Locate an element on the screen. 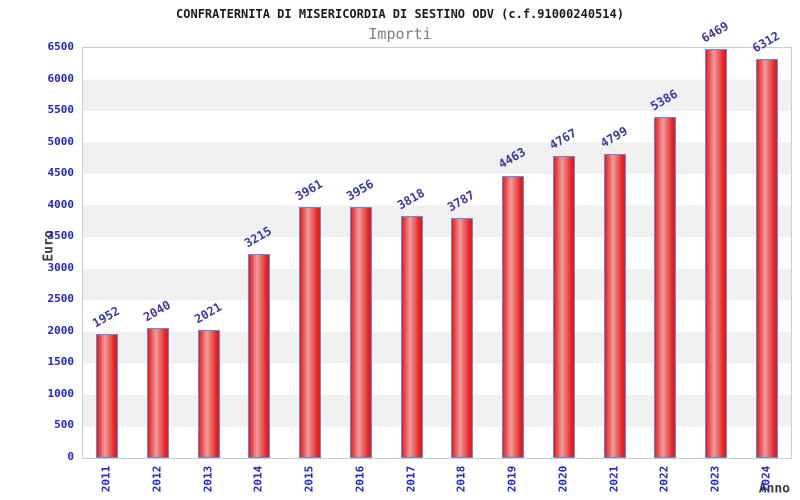 The width and height of the screenshot is (800, 500). y-tick-label: 0 is located at coordinates (70, 456).